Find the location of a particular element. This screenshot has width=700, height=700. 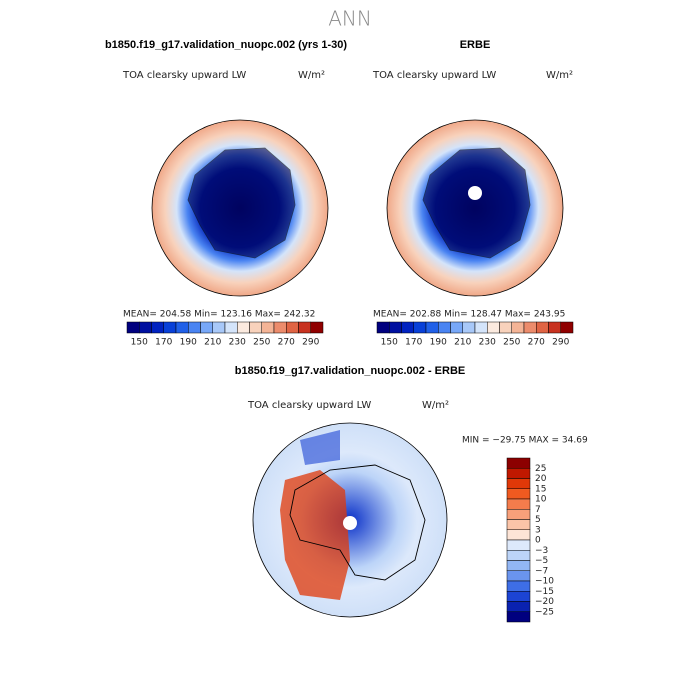

panel-title: ERBE is located at coordinates (475, 45).